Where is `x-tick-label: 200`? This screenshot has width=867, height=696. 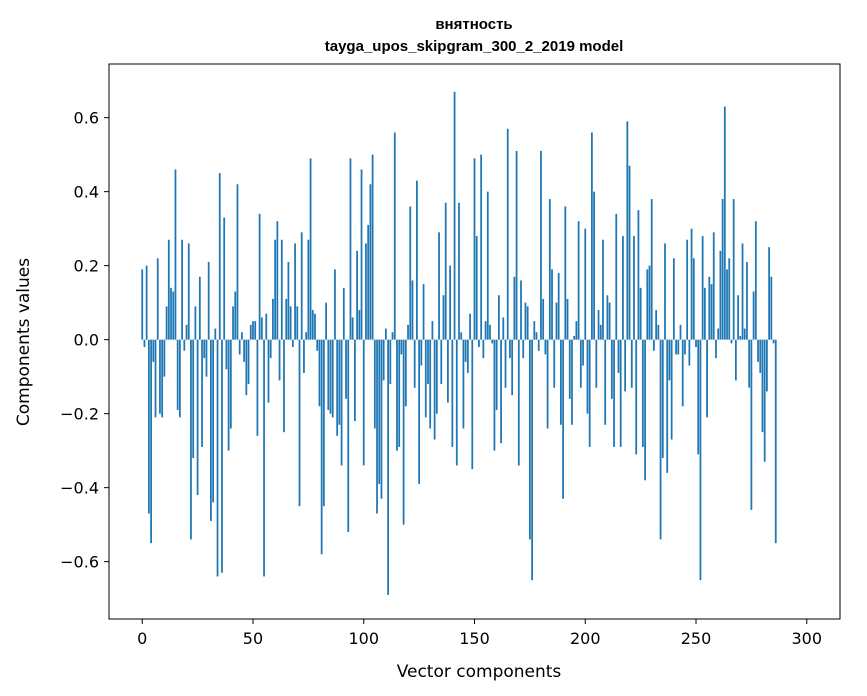 x-tick-label: 200 is located at coordinates (585, 638).